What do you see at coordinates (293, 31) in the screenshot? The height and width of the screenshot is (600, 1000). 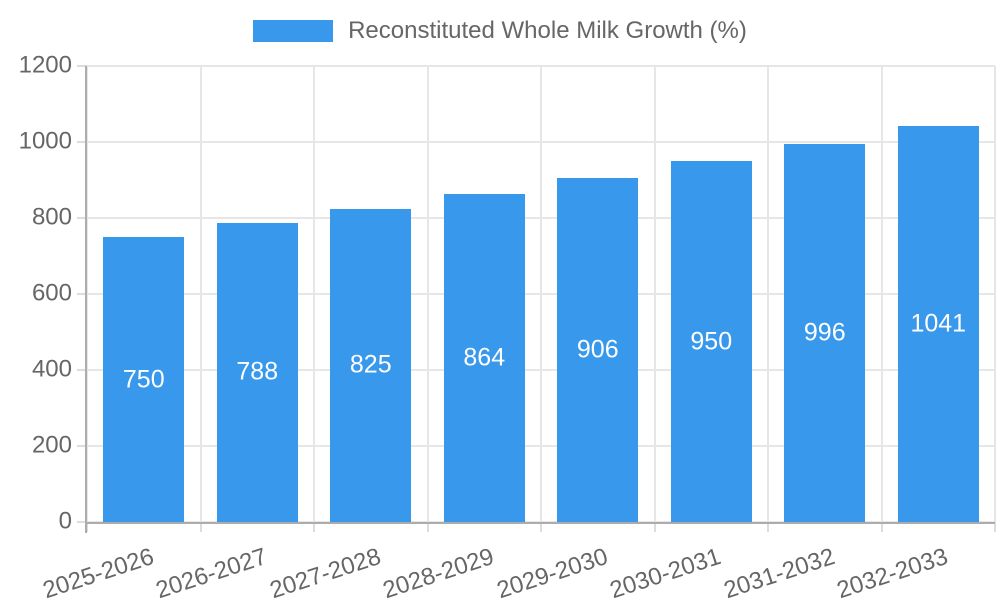 I see `legend-swatch-icon` at bounding box center [293, 31].